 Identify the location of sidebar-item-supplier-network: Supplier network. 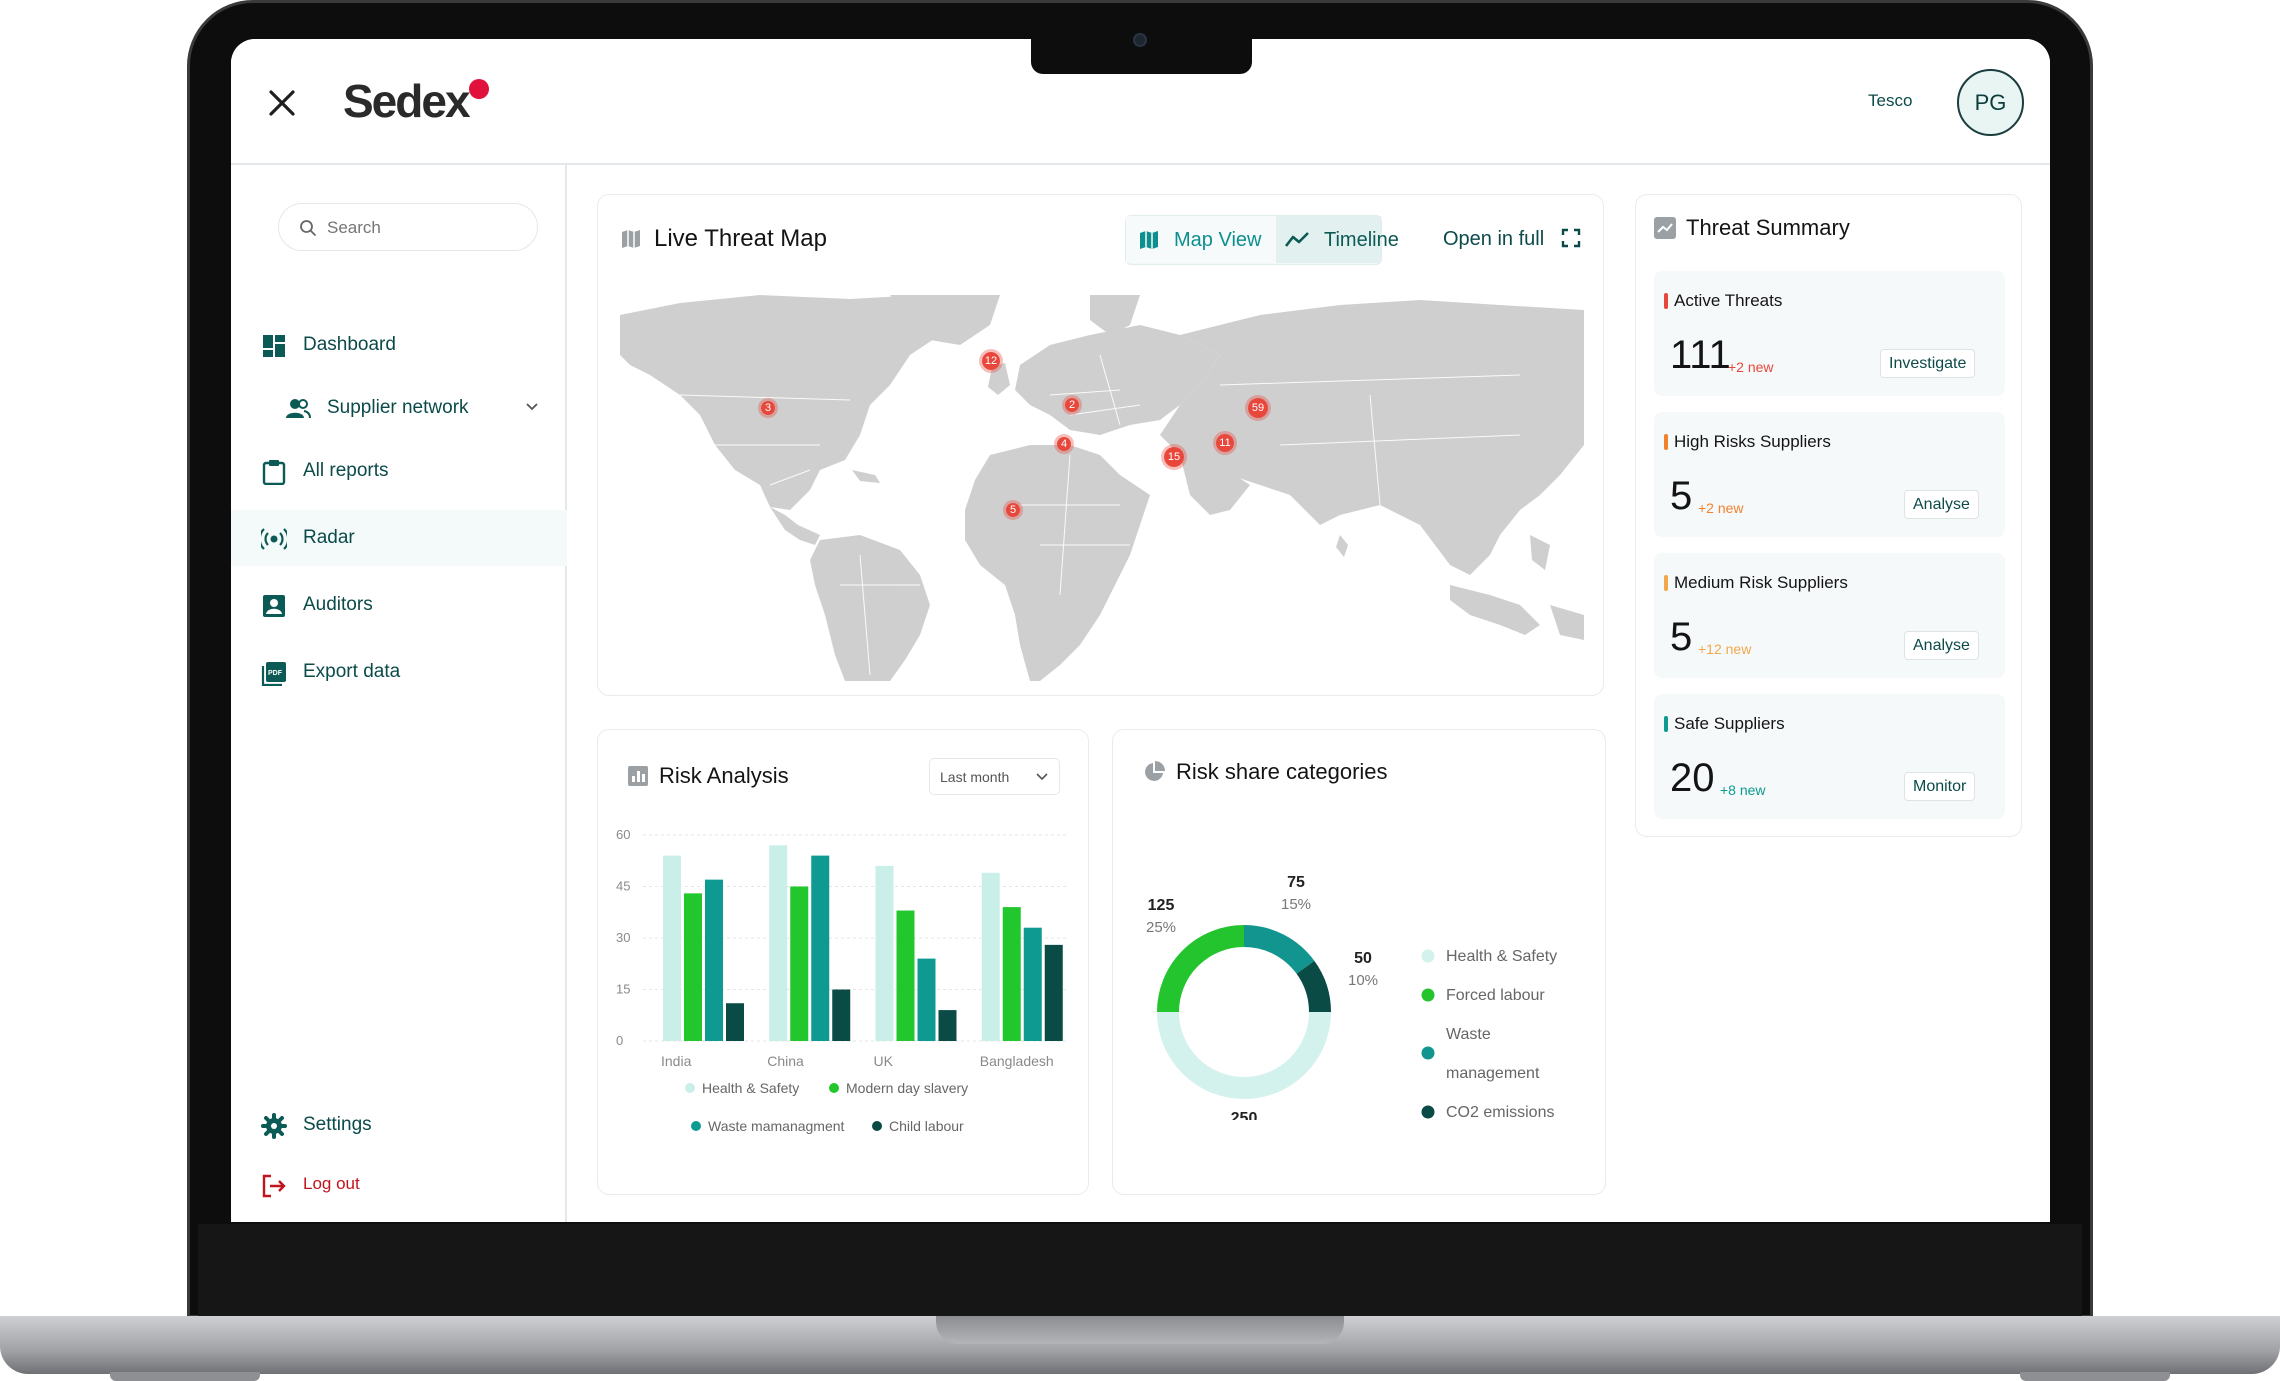
(399, 408).